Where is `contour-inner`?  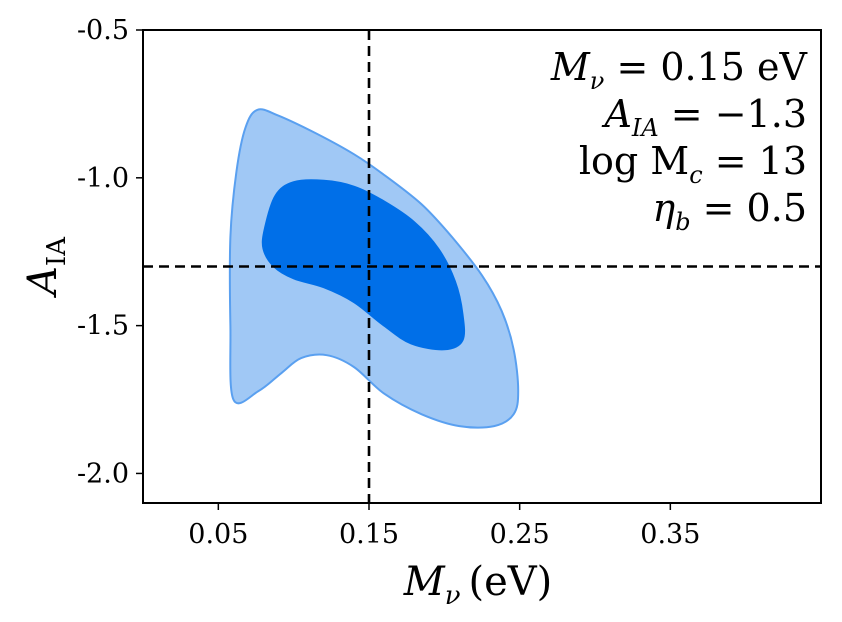 contour-inner is located at coordinates (363, 265).